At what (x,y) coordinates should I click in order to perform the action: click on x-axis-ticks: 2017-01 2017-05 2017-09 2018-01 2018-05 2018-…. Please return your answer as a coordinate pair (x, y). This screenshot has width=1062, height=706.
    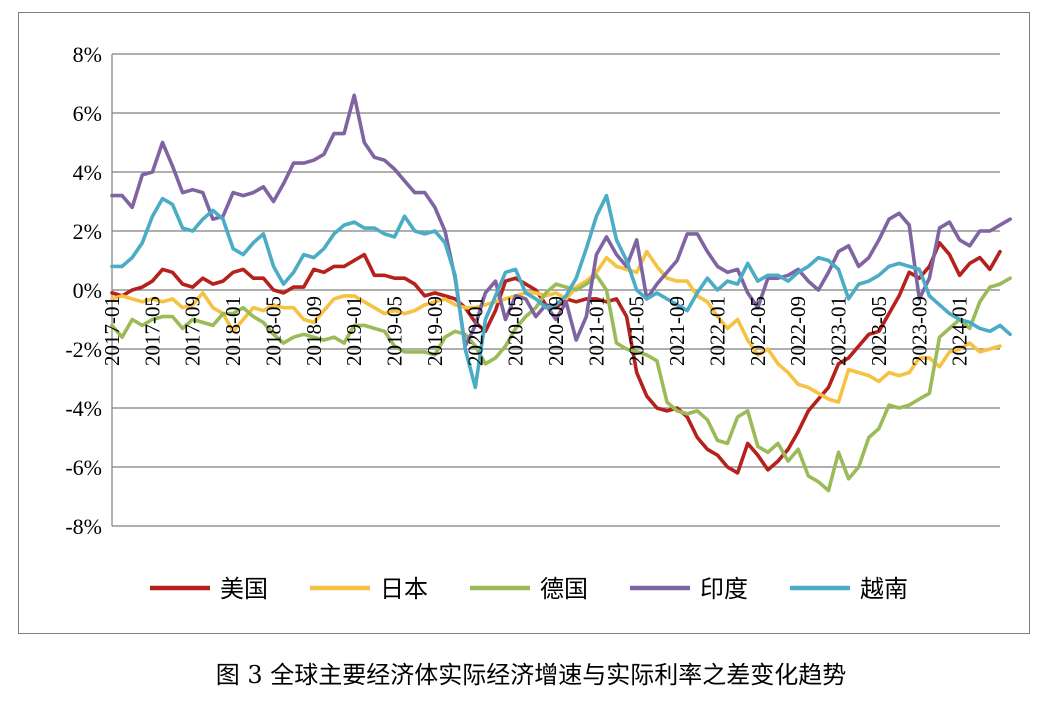
    Looking at the image, I should click on (536, 331).